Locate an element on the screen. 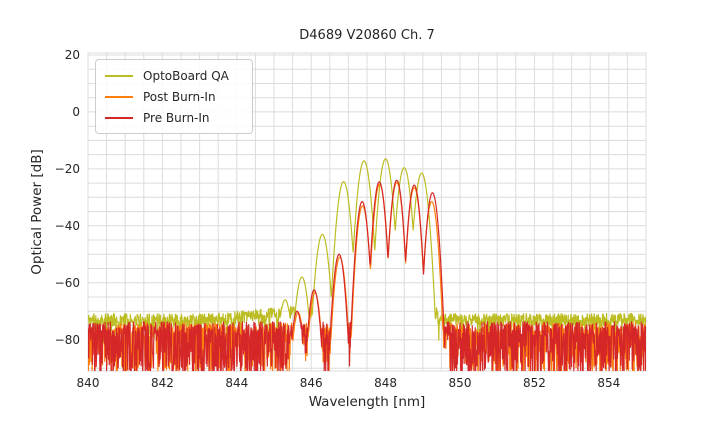 The height and width of the screenshot is (432, 720). x-tick-label: 848 is located at coordinates (386, 383).